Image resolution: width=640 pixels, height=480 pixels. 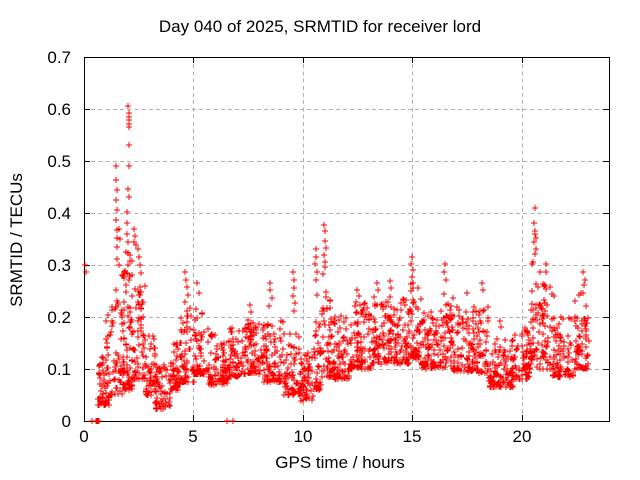 What do you see at coordinates (59, 57) in the screenshot?
I see `y-tick-label: 0.7` at bounding box center [59, 57].